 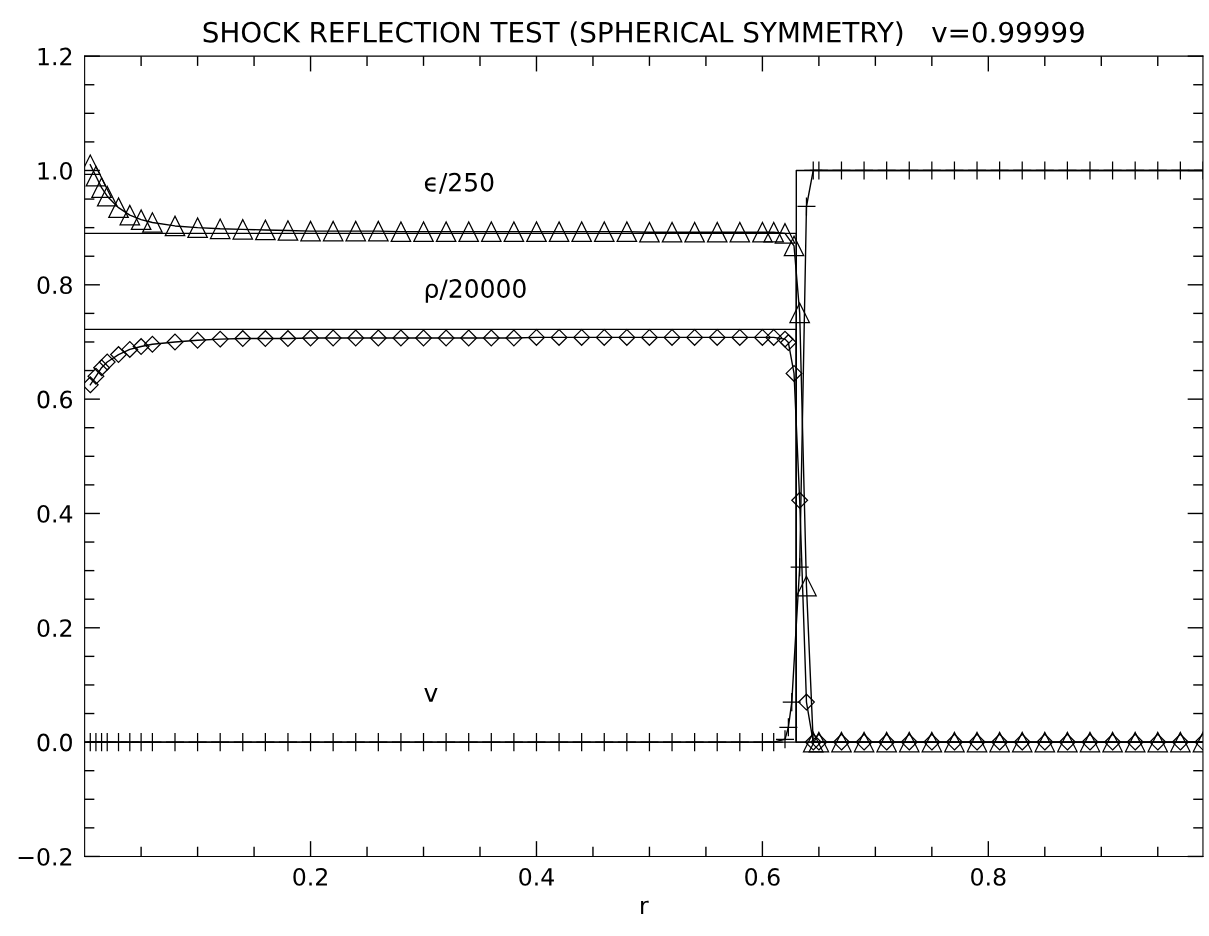 What do you see at coordinates (459, 183) in the screenshot?
I see `series-label: ϵ/250` at bounding box center [459, 183].